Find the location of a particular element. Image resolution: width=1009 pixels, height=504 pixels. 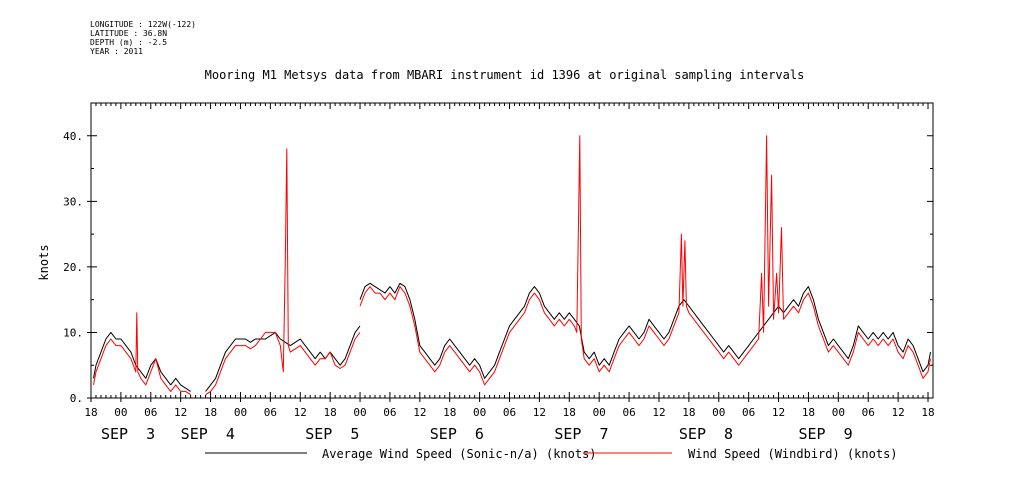

depth-label: DEPTH (m) : -2.5 is located at coordinates (129, 42).